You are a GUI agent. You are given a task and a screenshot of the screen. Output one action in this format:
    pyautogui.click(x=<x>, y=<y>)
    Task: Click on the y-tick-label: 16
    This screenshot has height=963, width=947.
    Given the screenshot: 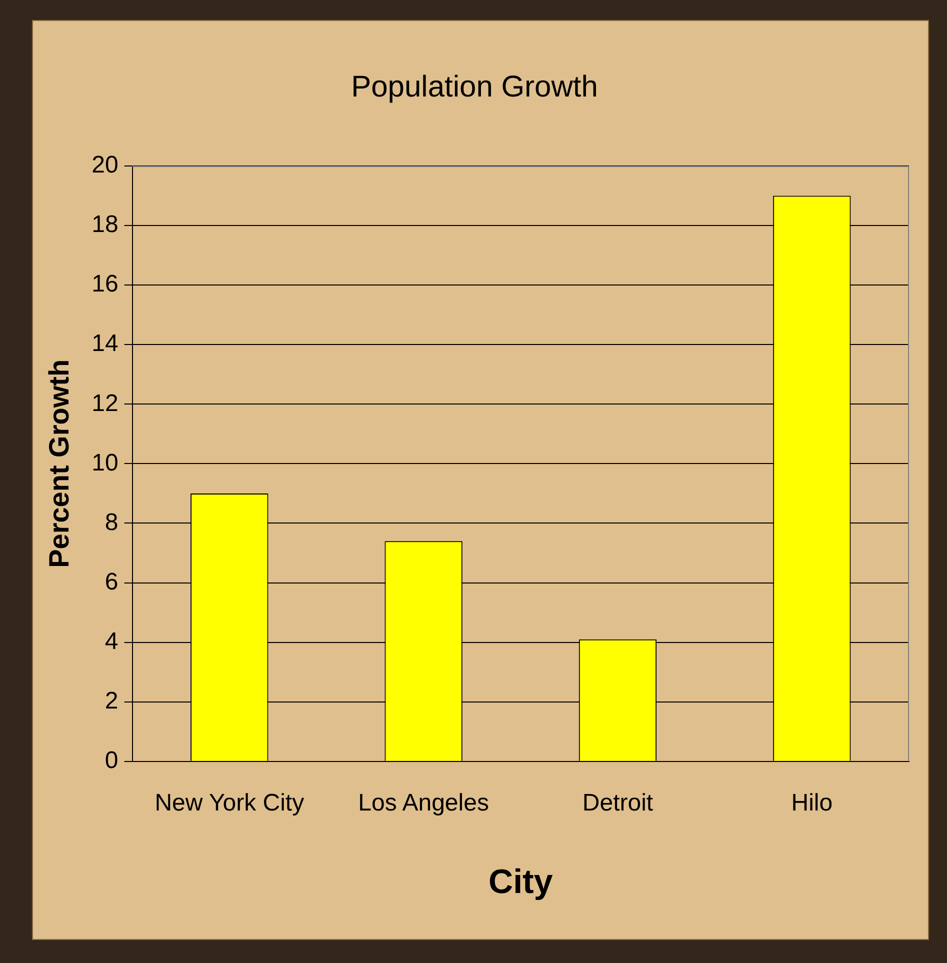 What is the action you would take?
    pyautogui.click(x=105, y=284)
    